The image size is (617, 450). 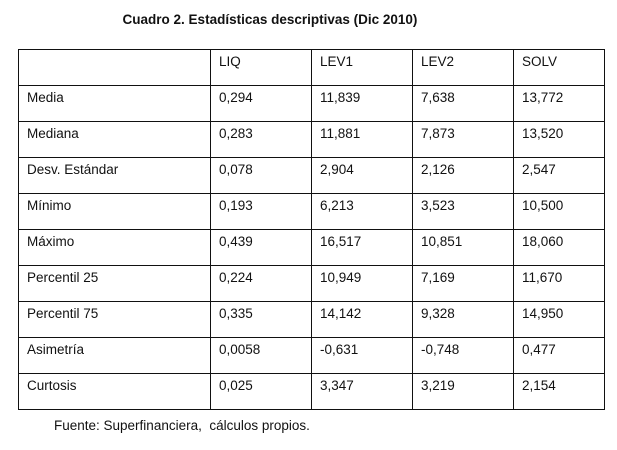 I want to click on table-row: Máximo 0,439 16,517 10,851 18,060, so click(x=311, y=247).